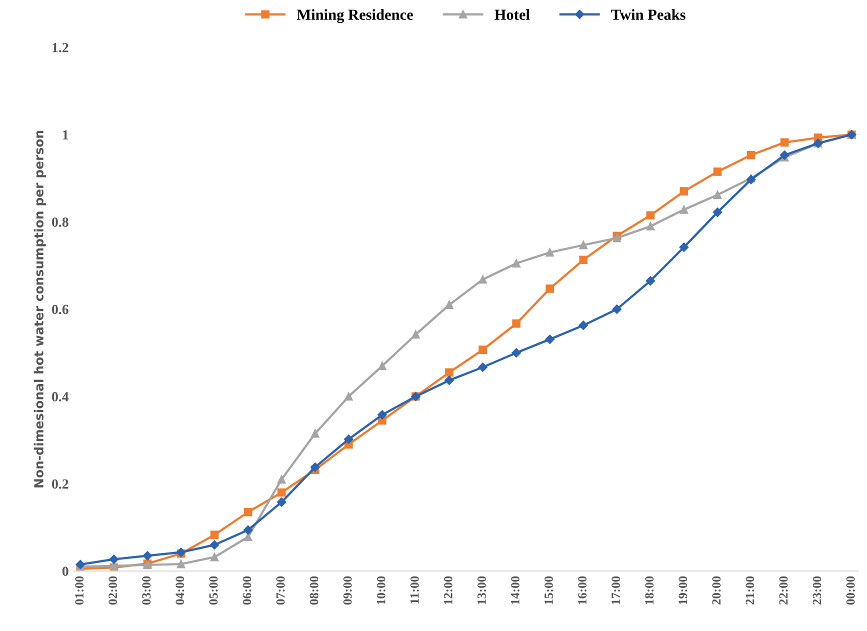 This screenshot has width=867, height=631. I want to click on x-tick-label: 13:00, so click(481, 590).